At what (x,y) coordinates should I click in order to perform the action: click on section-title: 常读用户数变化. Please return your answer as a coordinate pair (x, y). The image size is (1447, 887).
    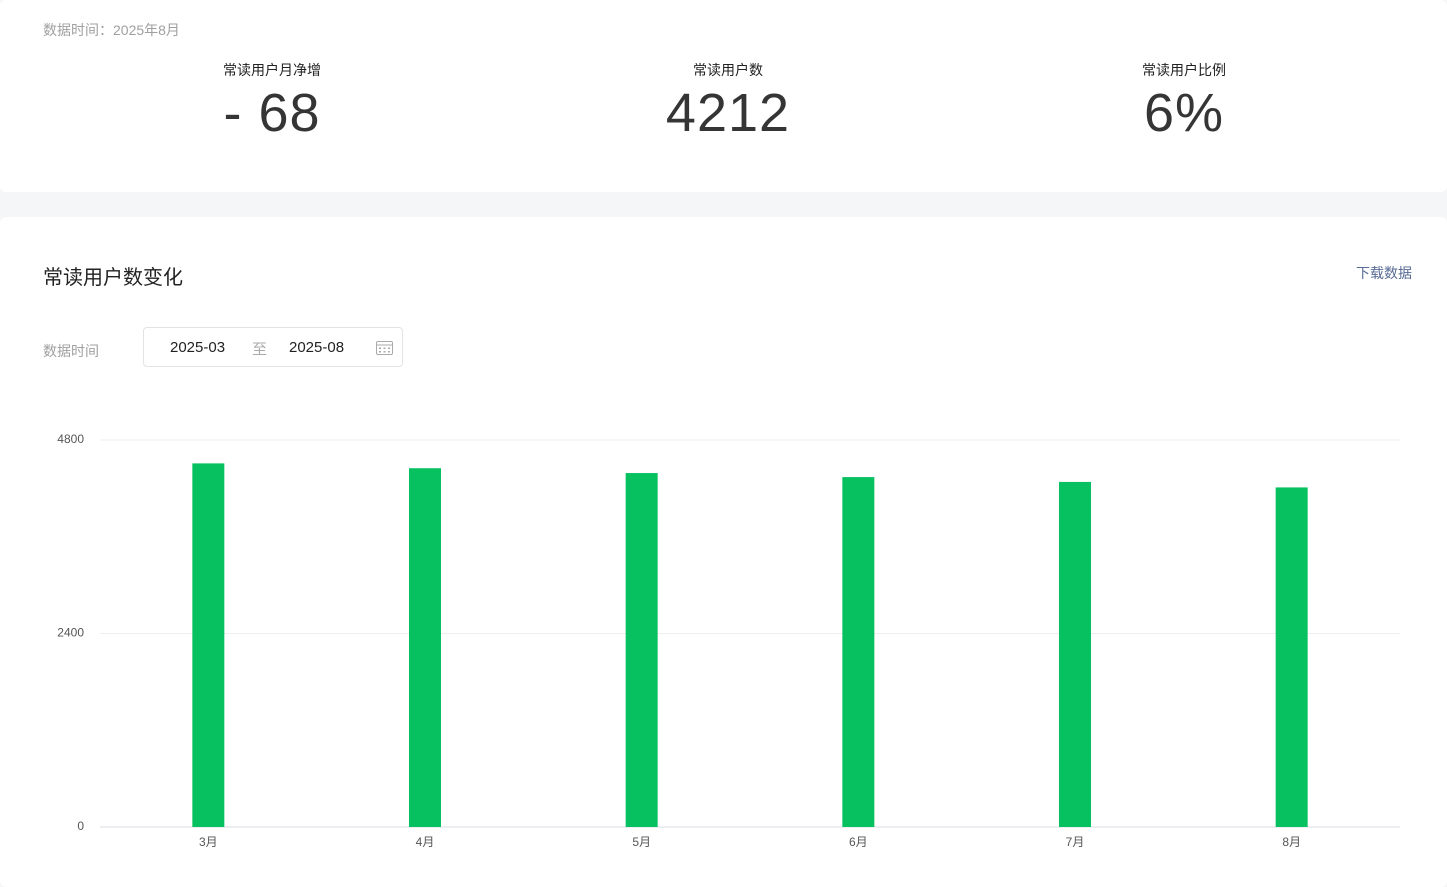
    Looking at the image, I should click on (113, 278).